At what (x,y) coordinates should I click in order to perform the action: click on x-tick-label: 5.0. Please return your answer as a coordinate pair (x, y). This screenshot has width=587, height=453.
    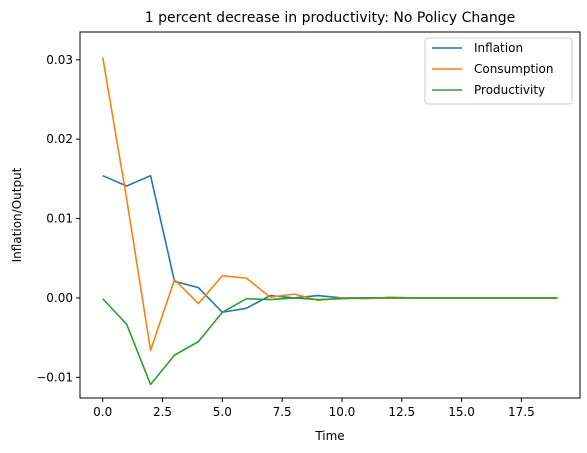
    Looking at the image, I should click on (222, 412).